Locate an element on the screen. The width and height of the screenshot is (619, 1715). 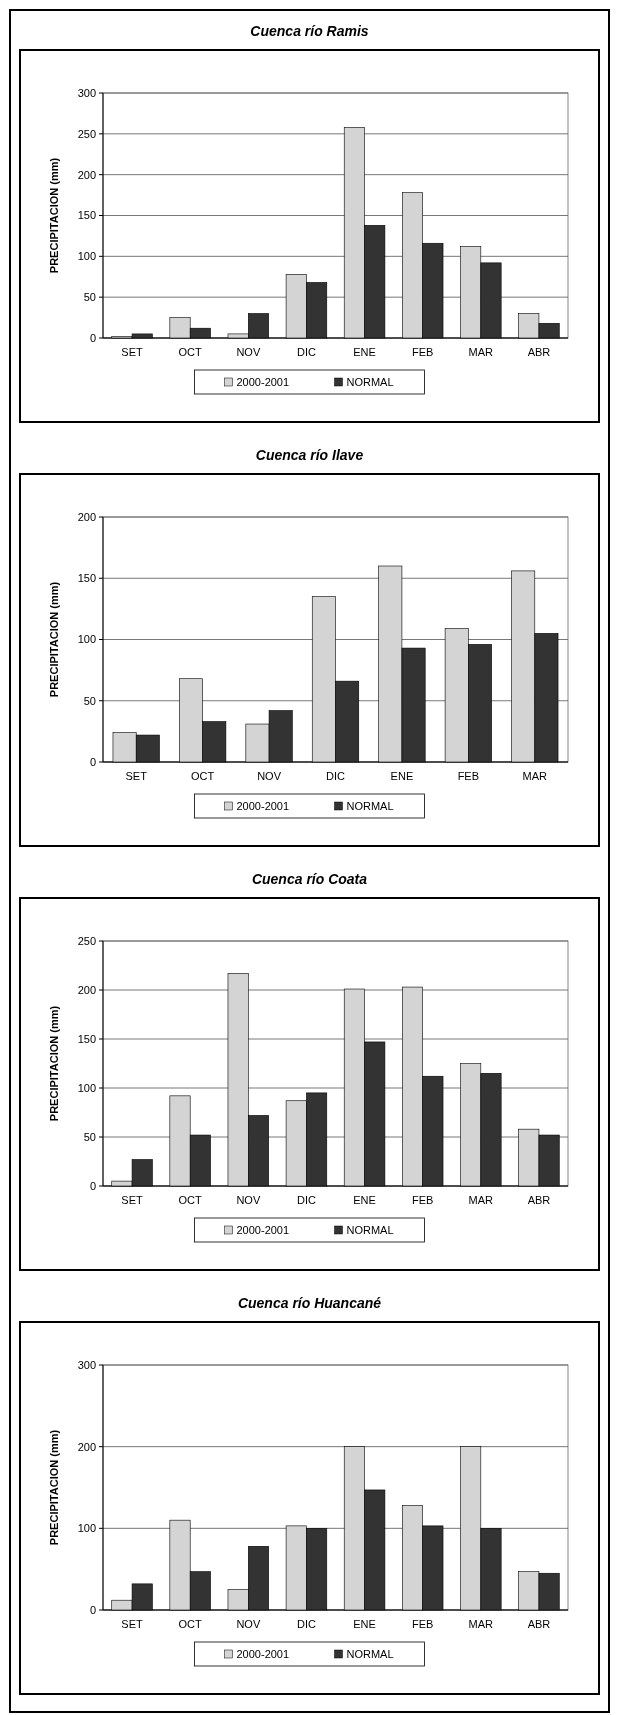
chart-title: Cuenca río Ramis is located at coordinates (309, 31).